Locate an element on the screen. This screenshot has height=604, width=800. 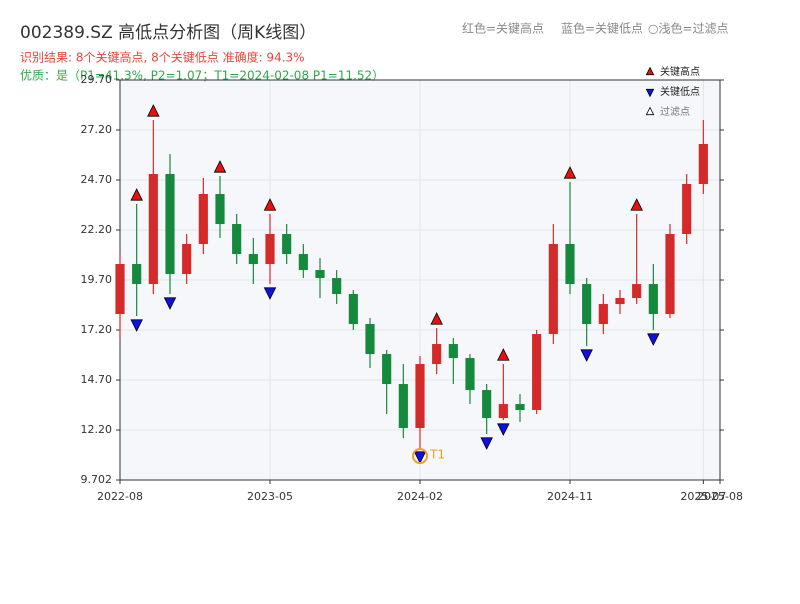
y-tick-label: 17.20 is located at coordinates (97, 329).